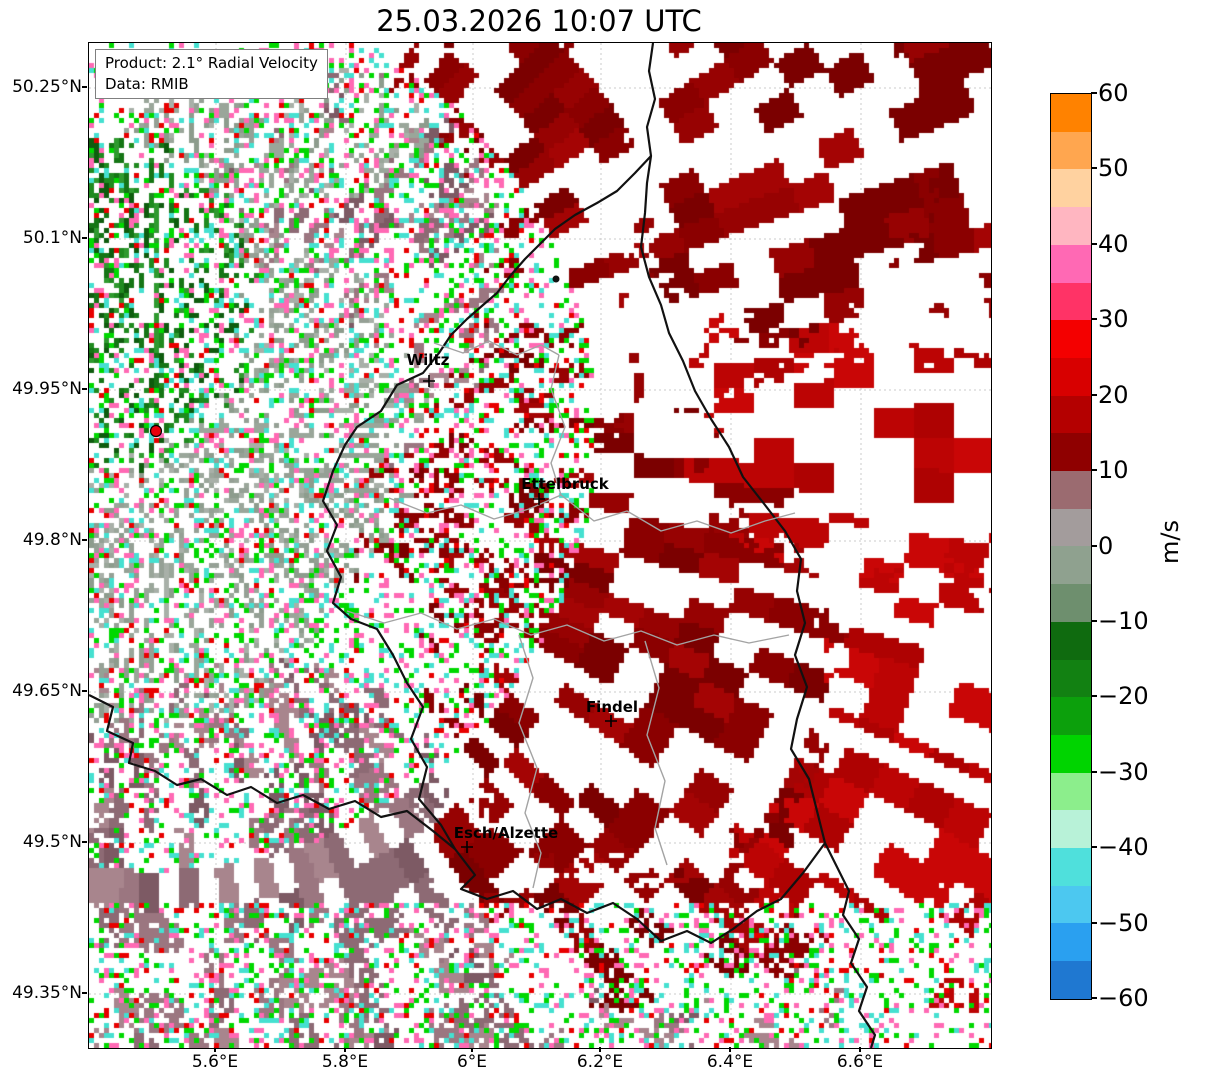 The height and width of the screenshot is (1081, 1207). I want to click on border-southeast-path, so click(850, 945).